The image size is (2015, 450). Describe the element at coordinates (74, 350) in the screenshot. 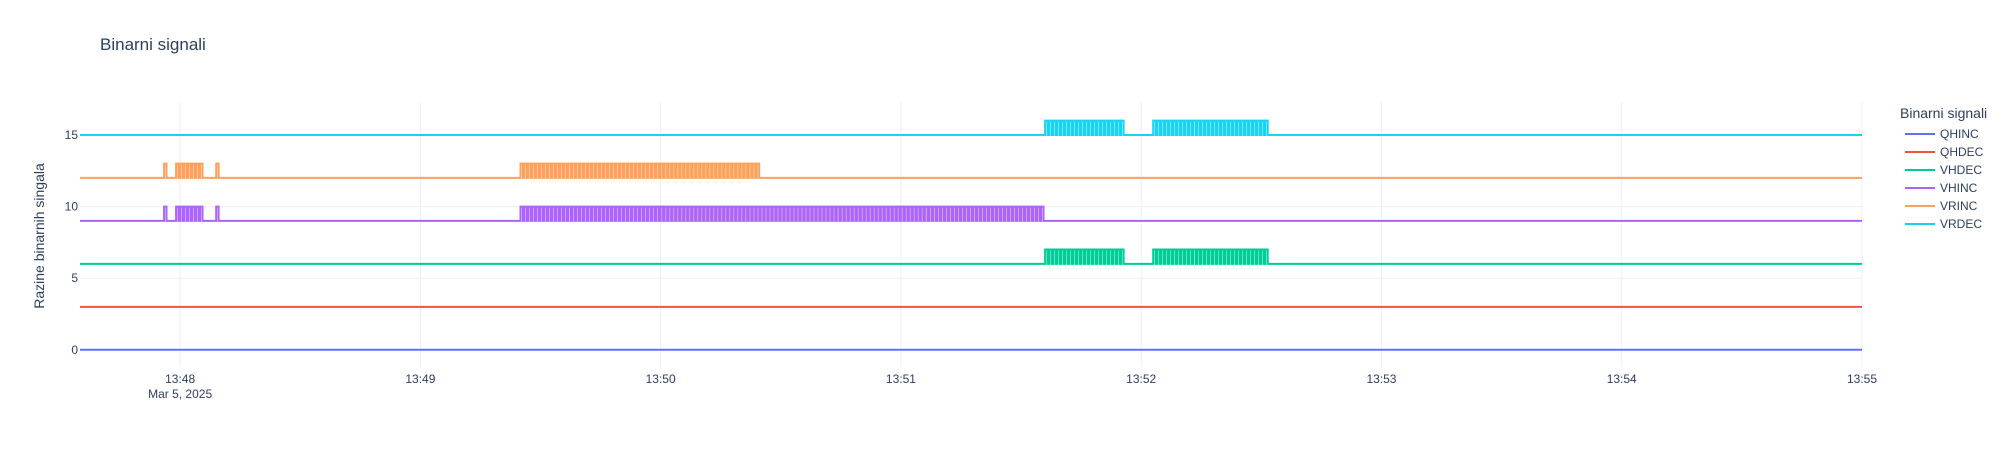

I see `y-tick-label: 0` at that location.